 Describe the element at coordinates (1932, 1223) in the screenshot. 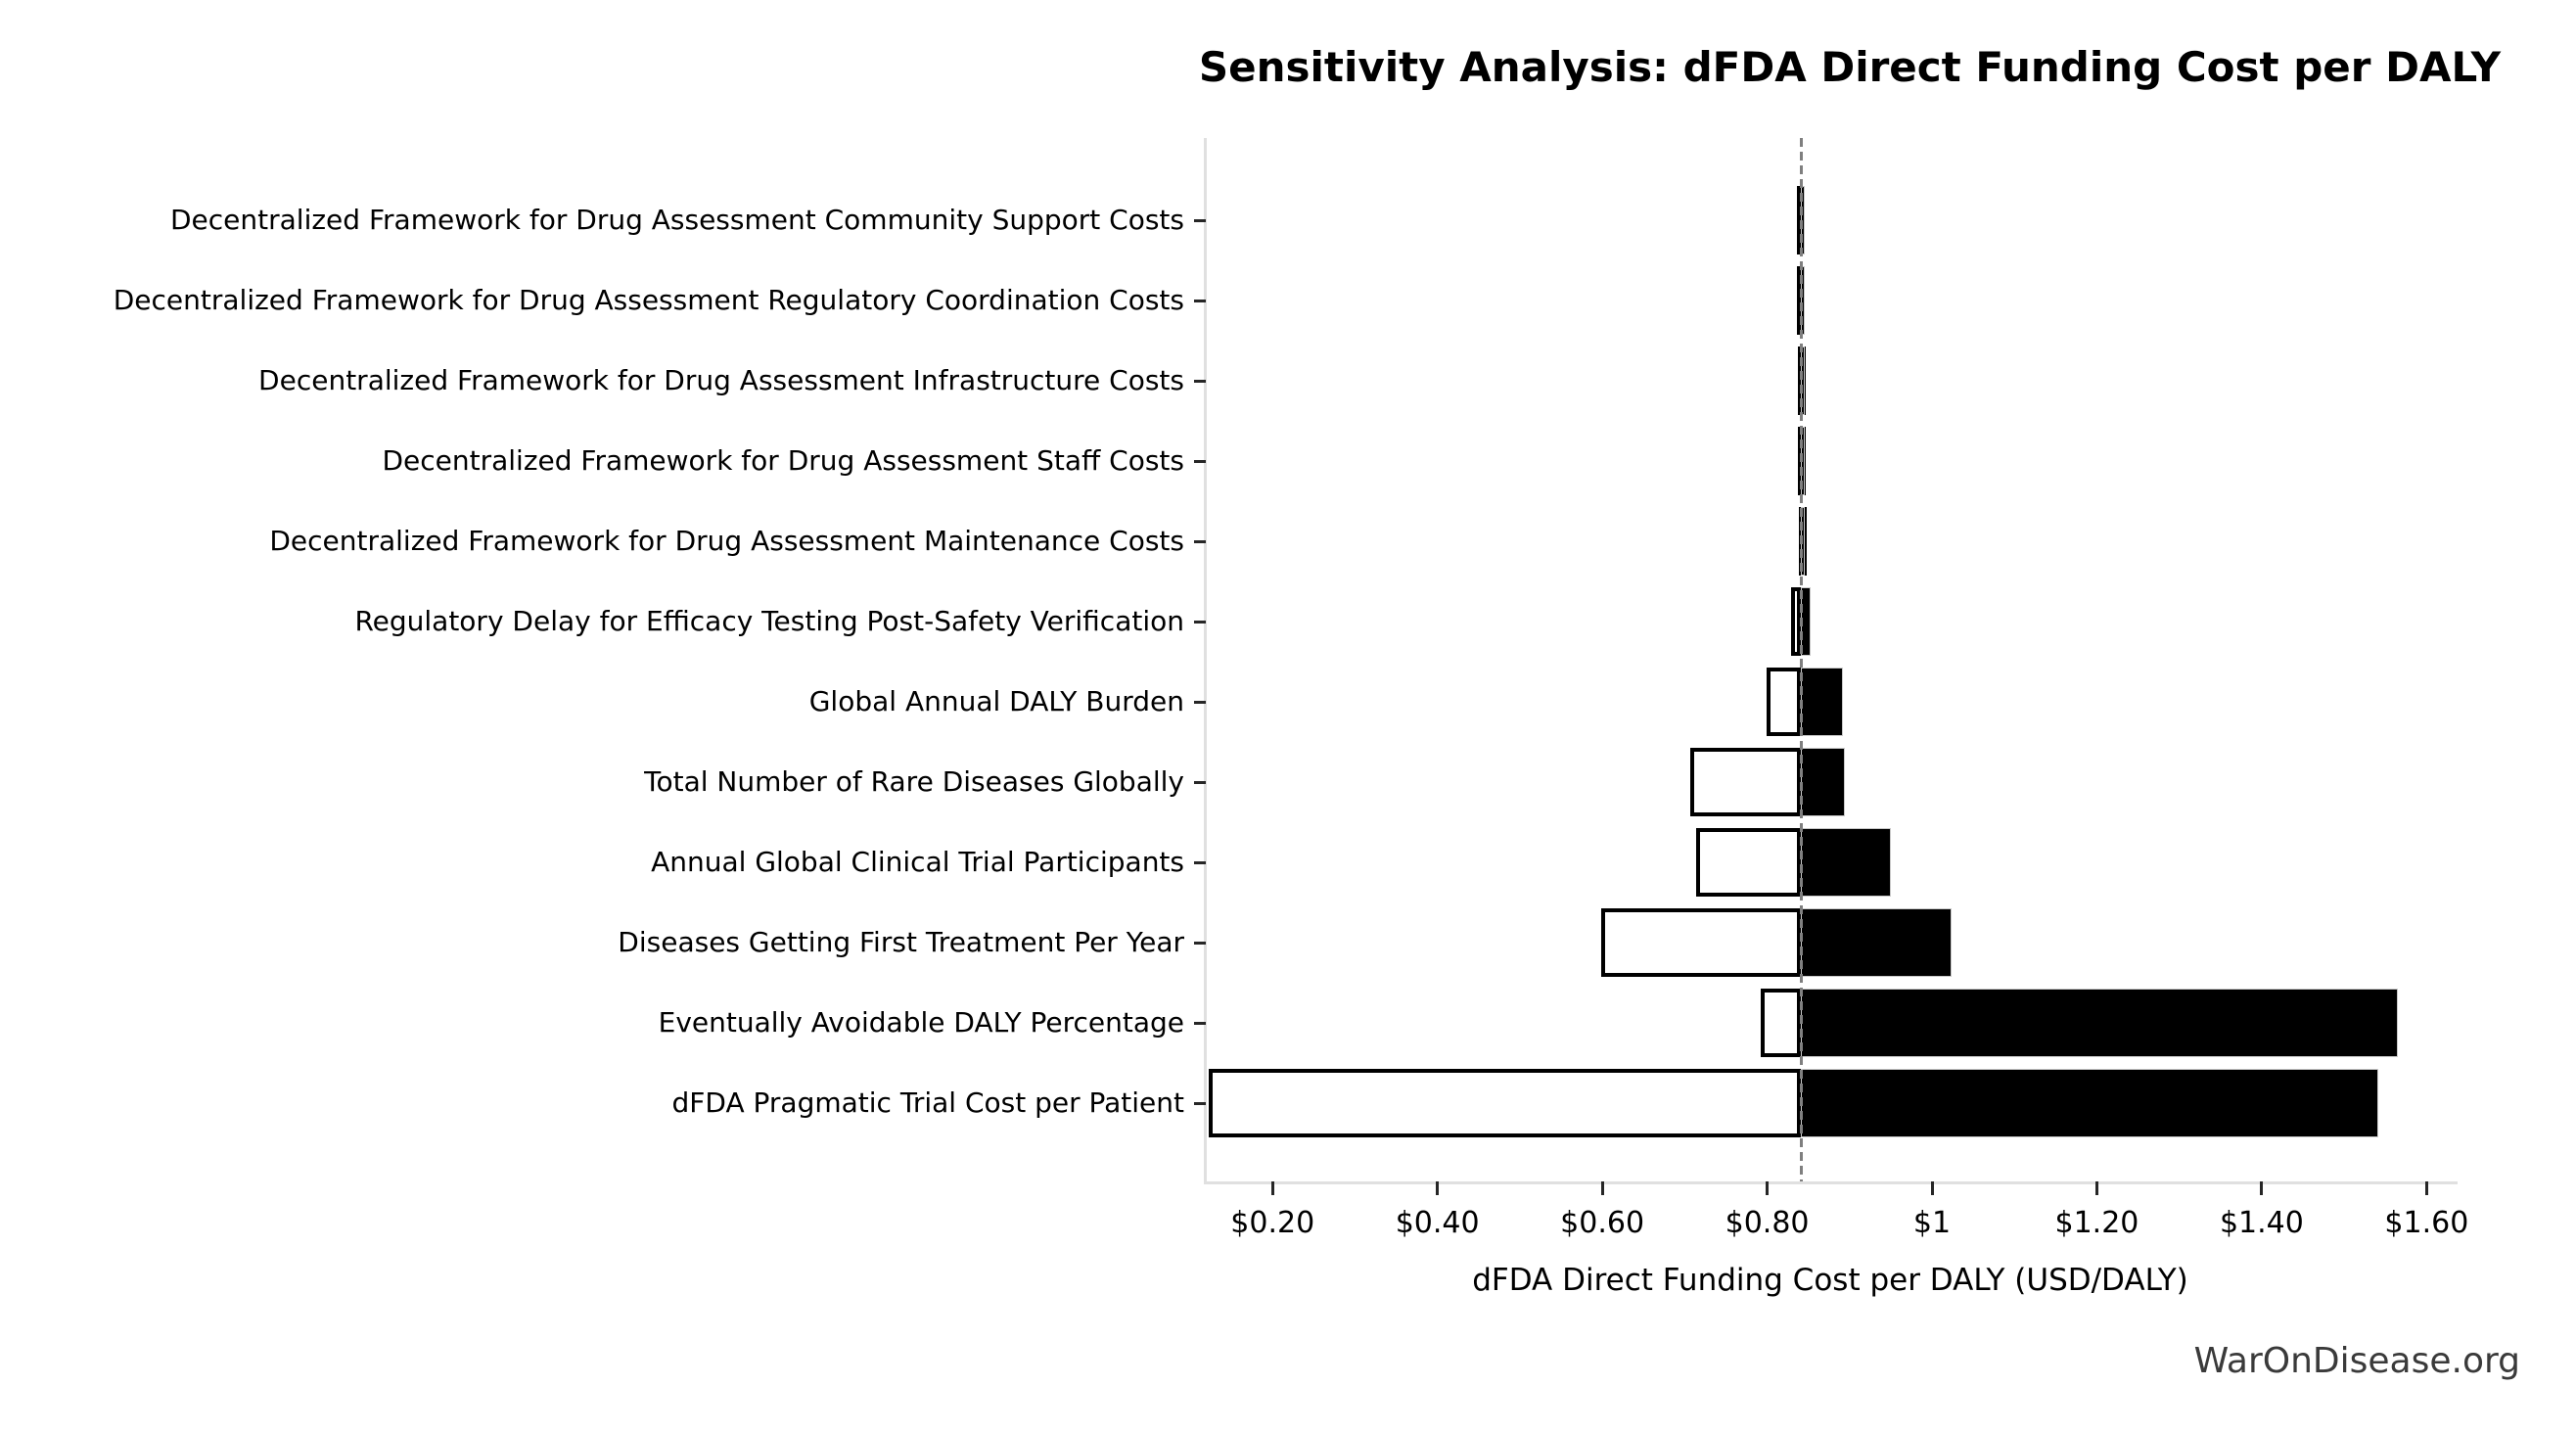

I see `x-tick-label: $1` at that location.